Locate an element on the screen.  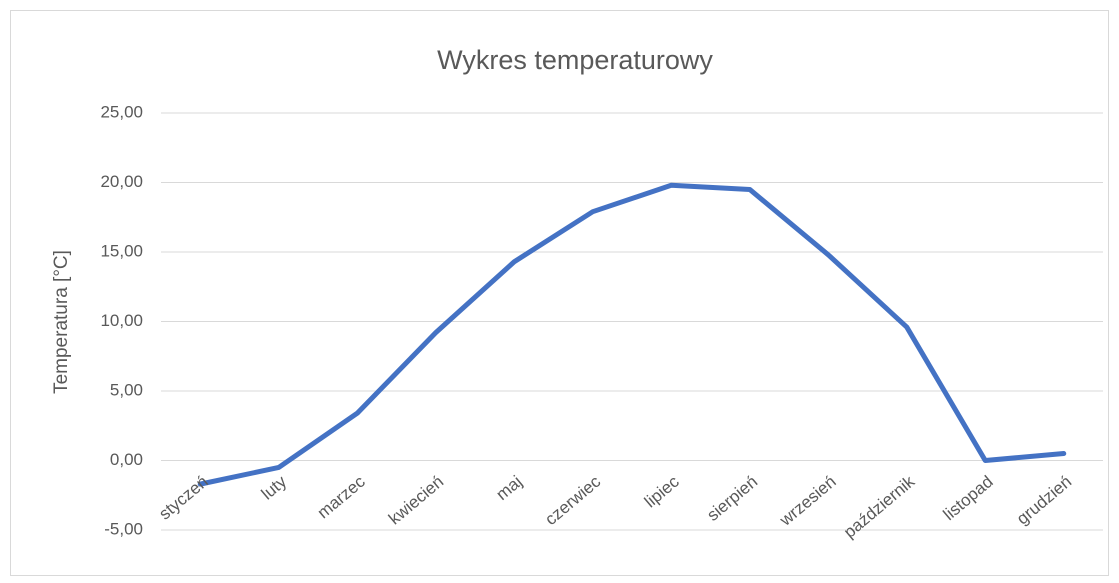
y-tick-label: 5,00 is located at coordinates (126, 389).